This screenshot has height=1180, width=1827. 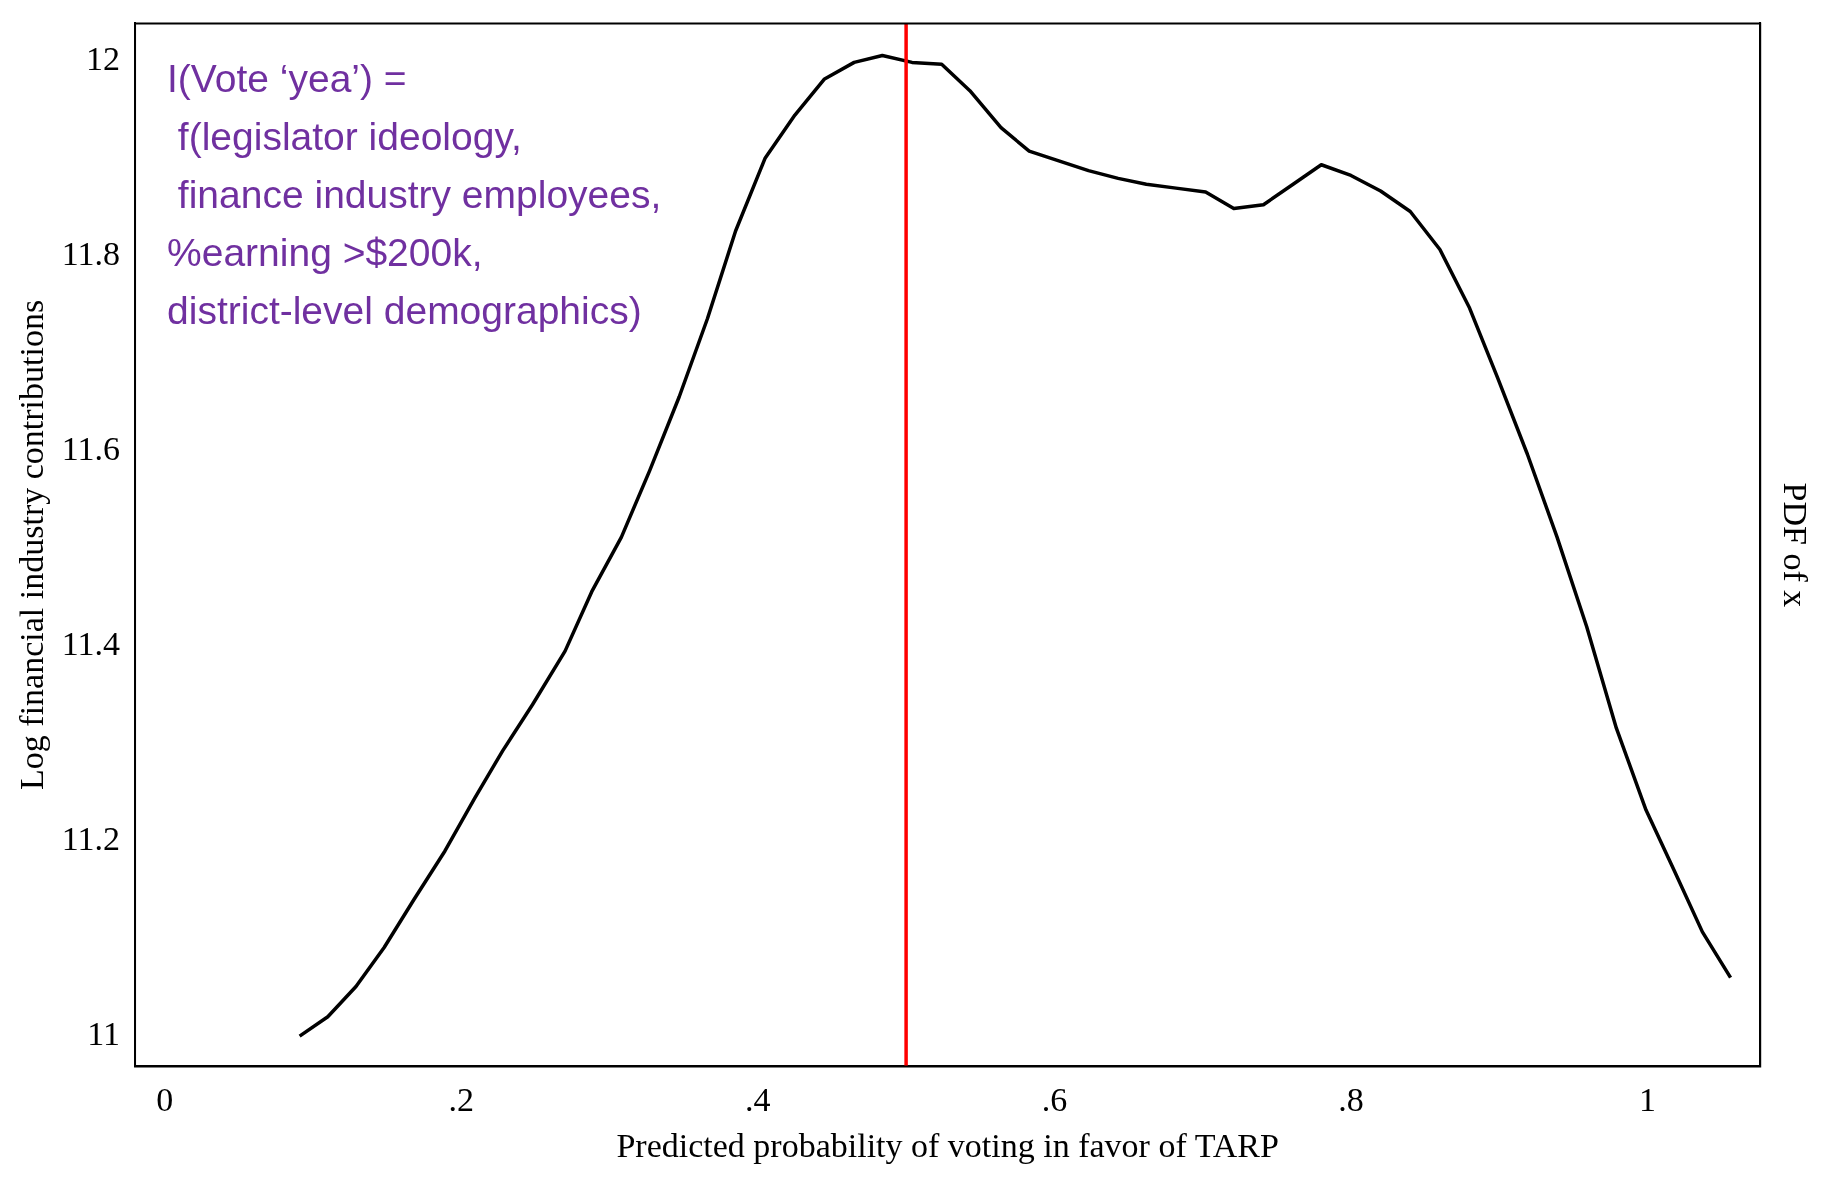 I want to click on x-tick-label: .4, so click(x=758, y=1099).